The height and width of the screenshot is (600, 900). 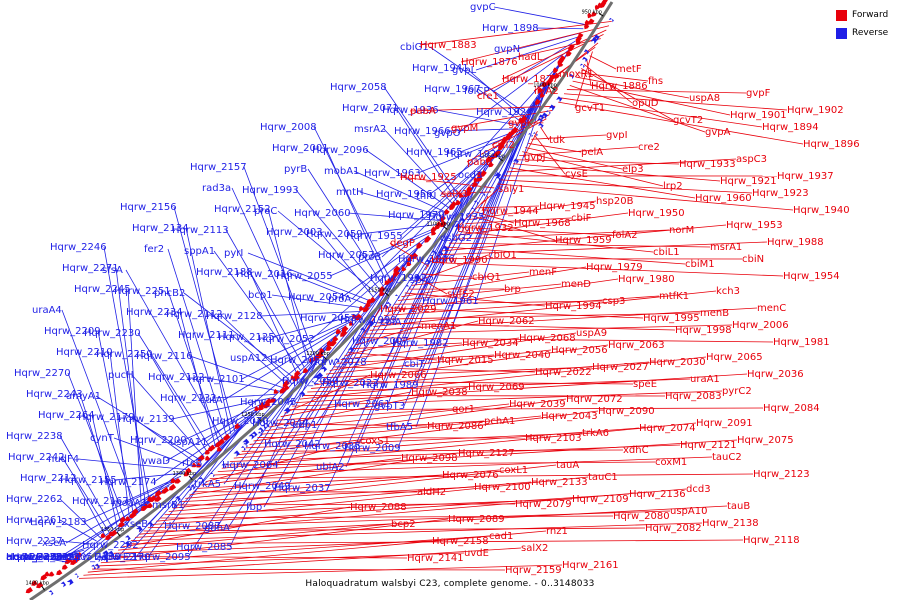 What do you see at coordinates (102, 289) in the screenshot?
I see `reverse-gene-label: Hqrw_2245` at bounding box center [102, 289].